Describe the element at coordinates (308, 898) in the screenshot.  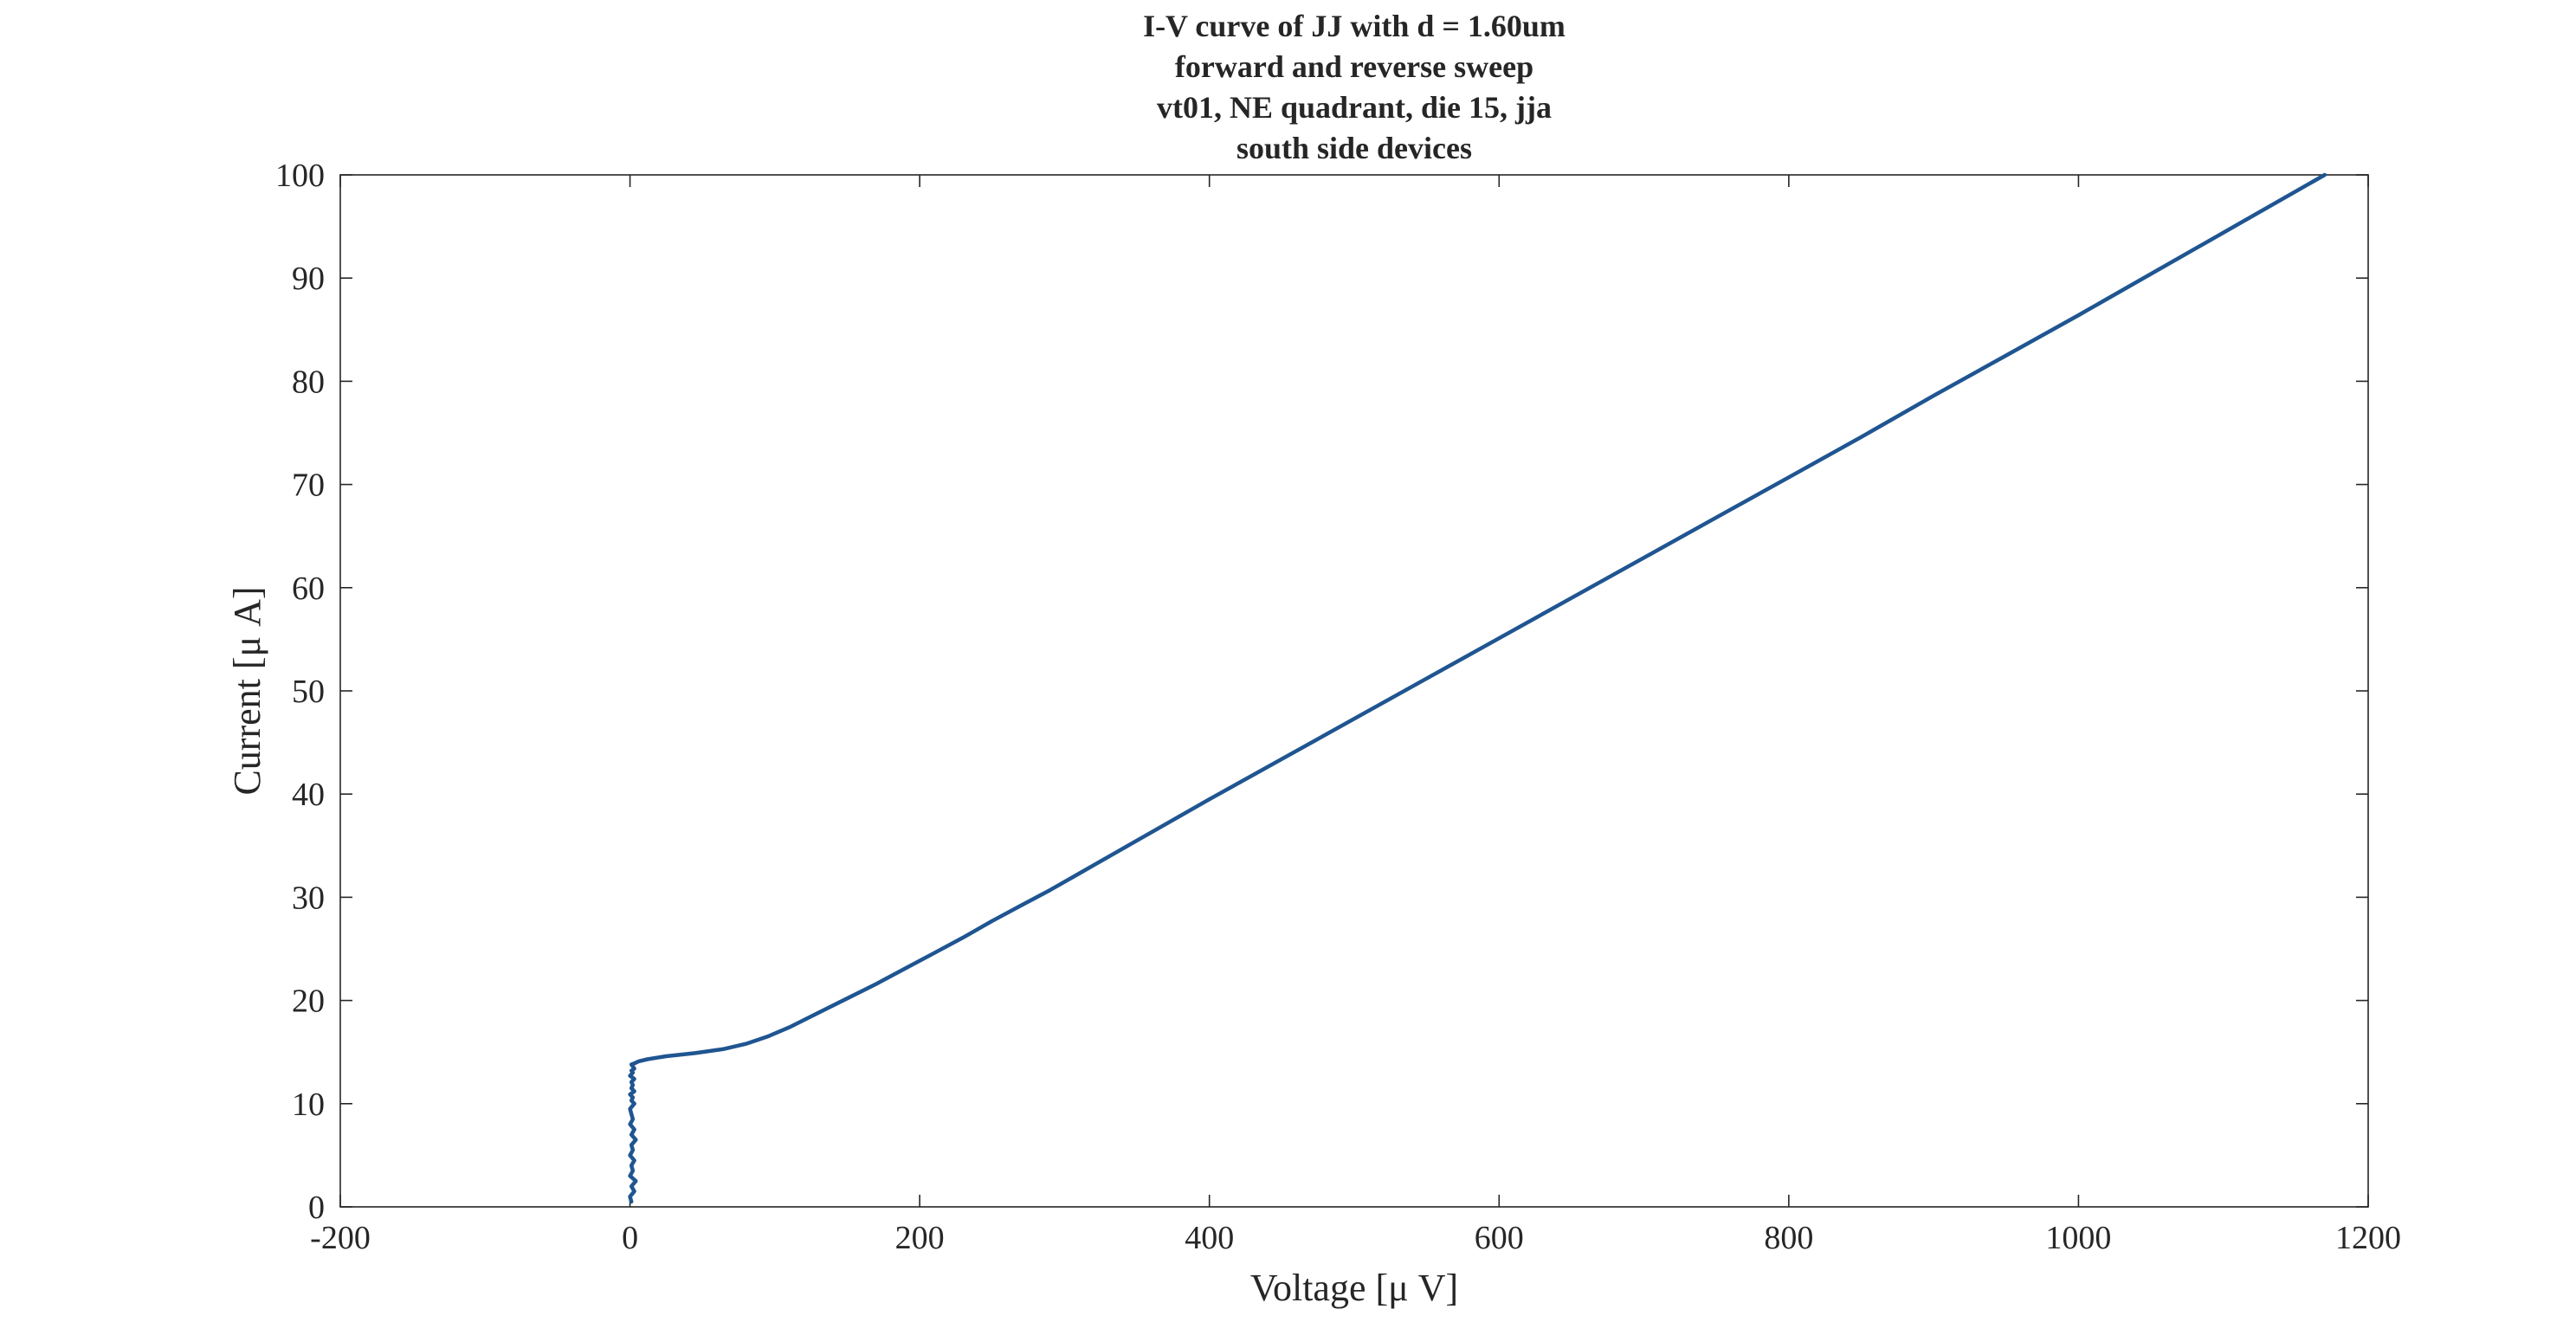
I see `y-tick-label: 30` at that location.